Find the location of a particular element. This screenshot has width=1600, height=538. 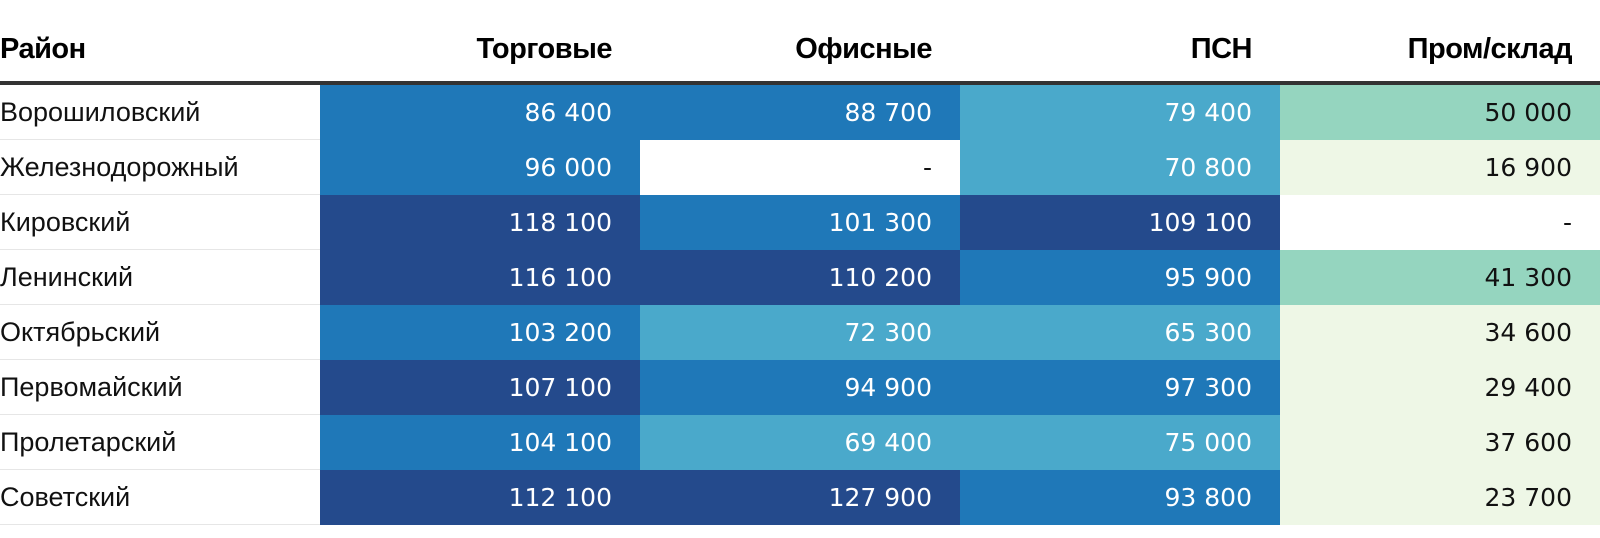

table-row: Первомайский 107 100 94 900 97 300 29 400 is located at coordinates (800, 387).